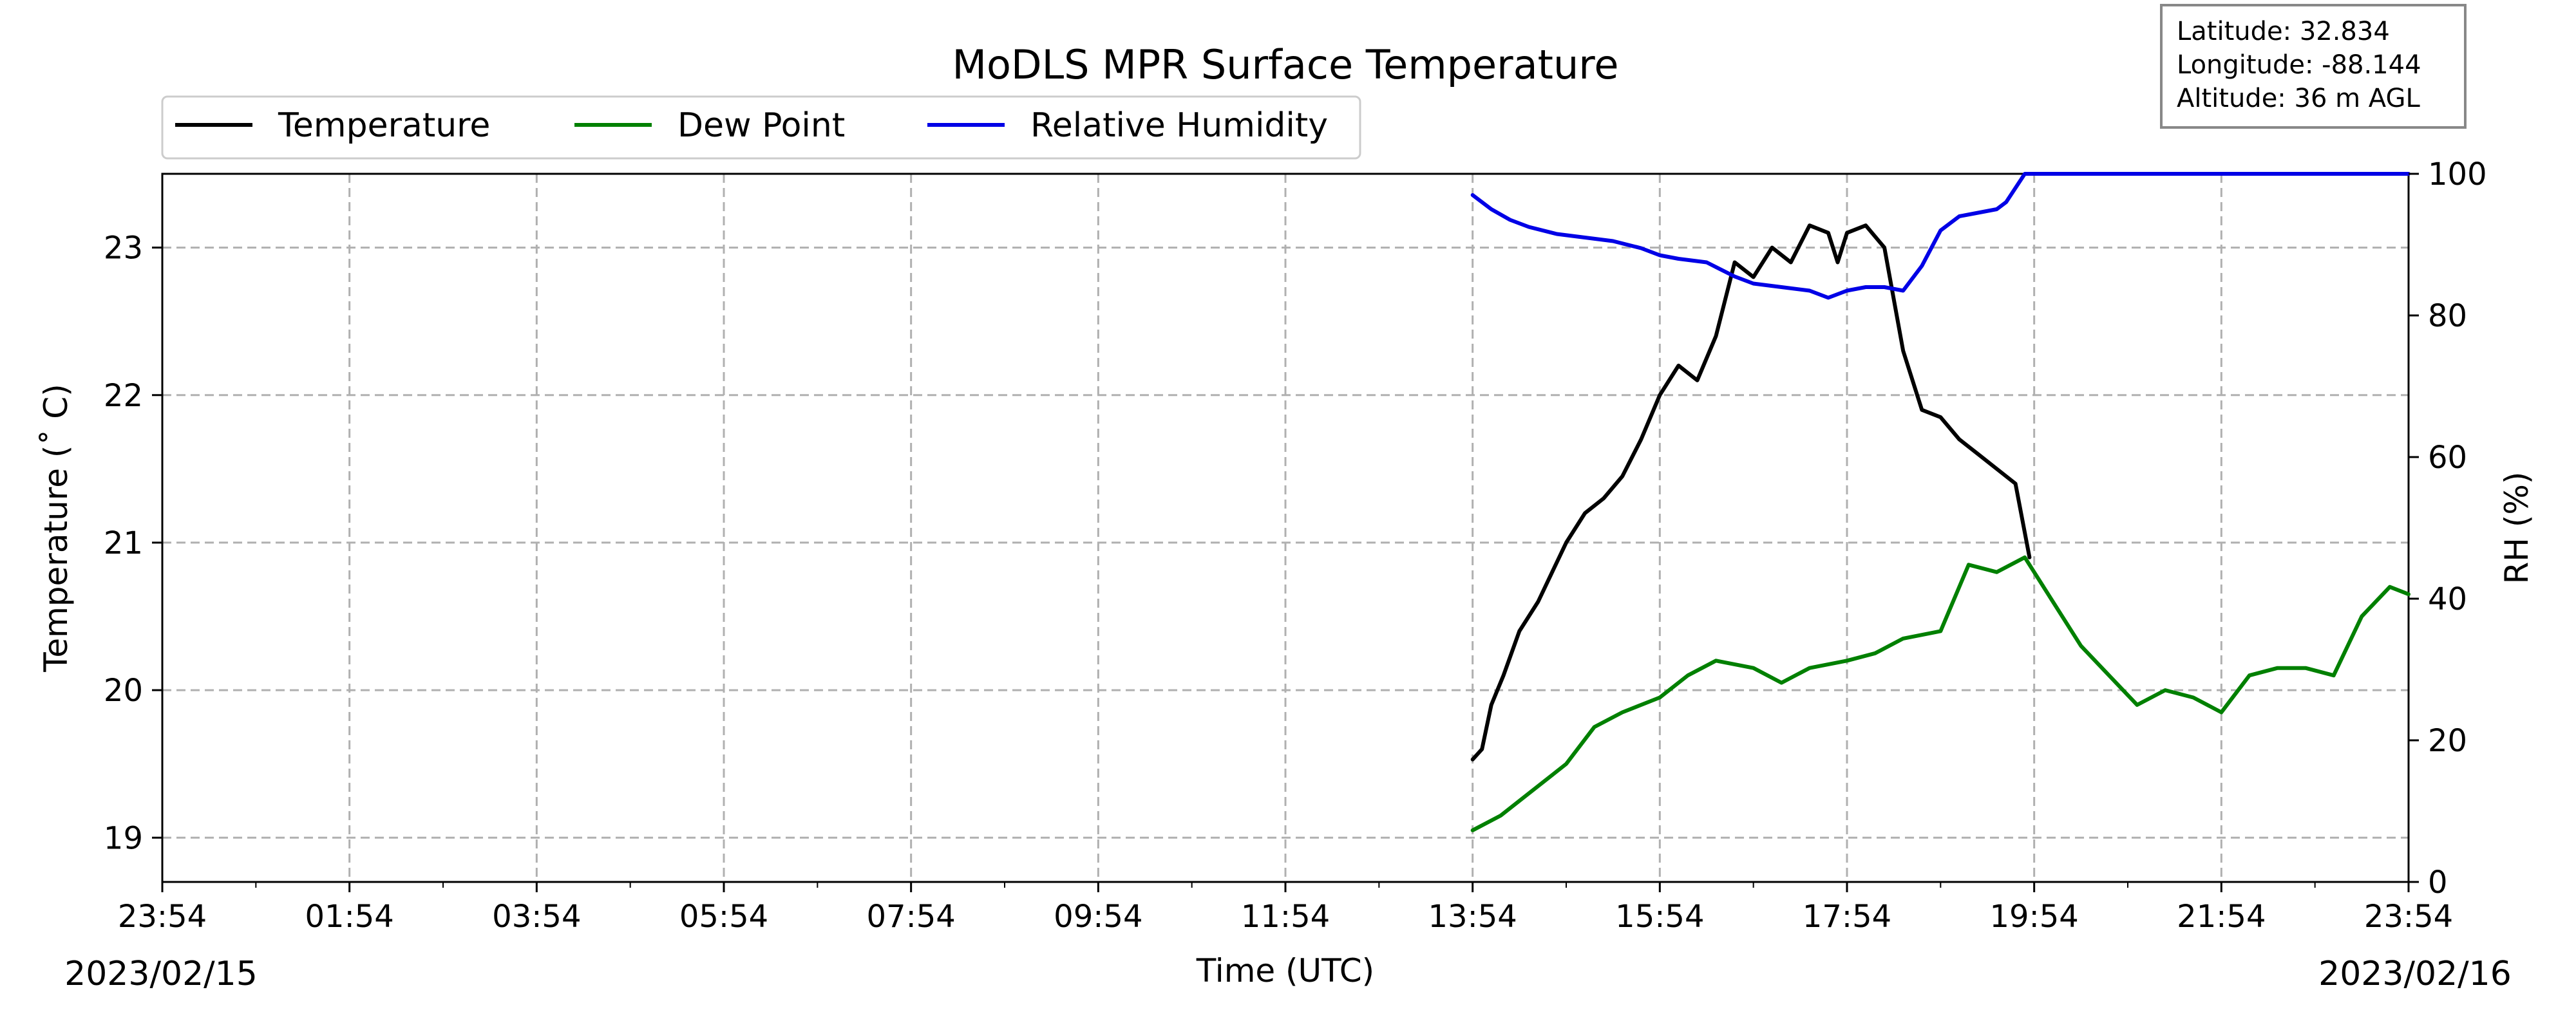 This screenshot has height=1030, width=2576. I want to click on y-right-tick-label: 20, so click(2447, 741).